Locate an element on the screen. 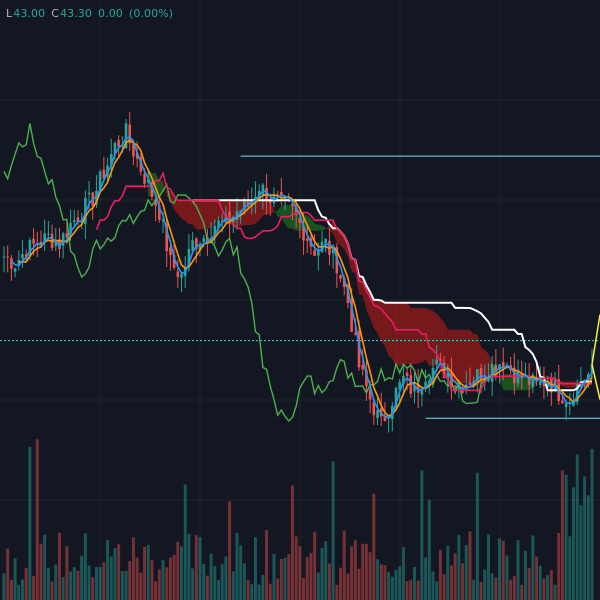 Image resolution: width=600 pixels, height=600 pixels. low-label: L is located at coordinates (9, 13).